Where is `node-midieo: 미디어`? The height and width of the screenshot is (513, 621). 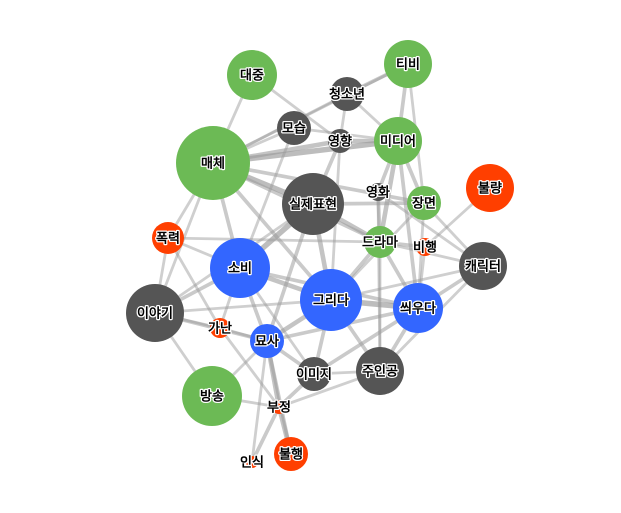
node-midieo: 미디어 is located at coordinates (398, 141).